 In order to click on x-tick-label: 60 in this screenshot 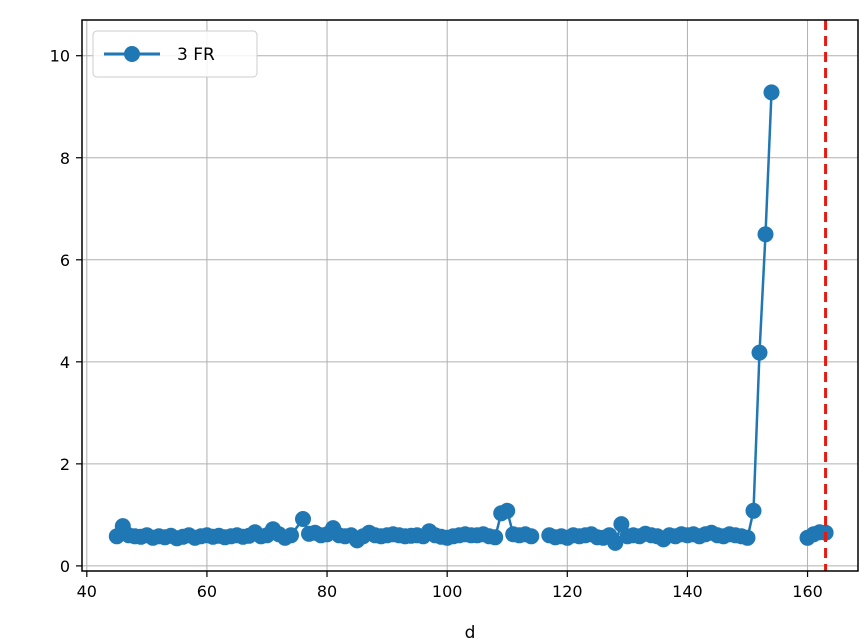, I will do `click(207, 591)`.